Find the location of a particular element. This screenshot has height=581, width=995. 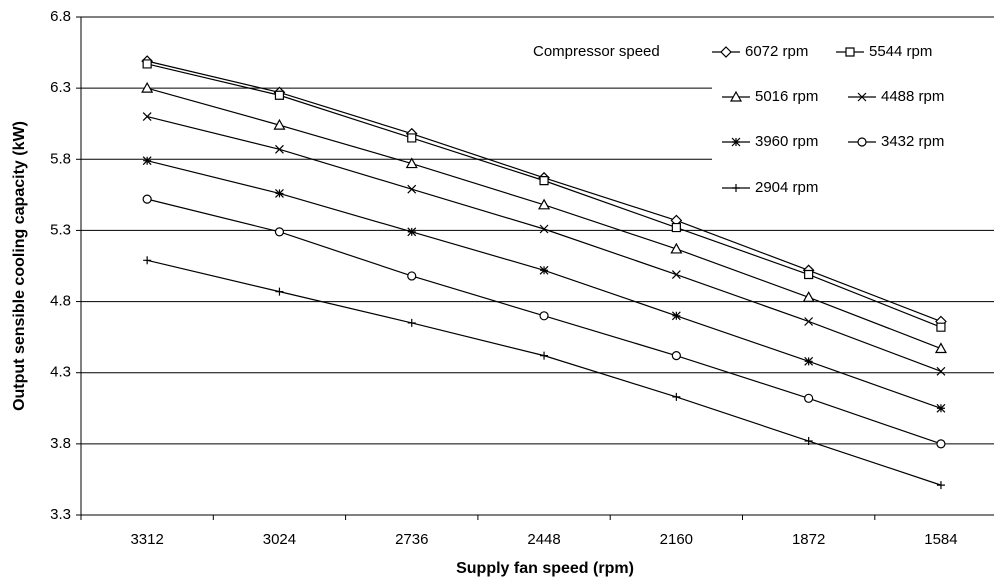

x-tick-label: 3312 is located at coordinates (146, 539).